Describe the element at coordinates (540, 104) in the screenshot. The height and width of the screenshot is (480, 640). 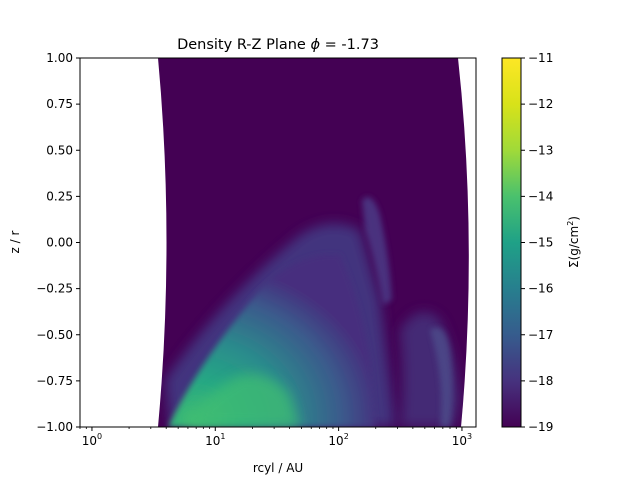
I see `colorbar-tick-label: −12` at that location.